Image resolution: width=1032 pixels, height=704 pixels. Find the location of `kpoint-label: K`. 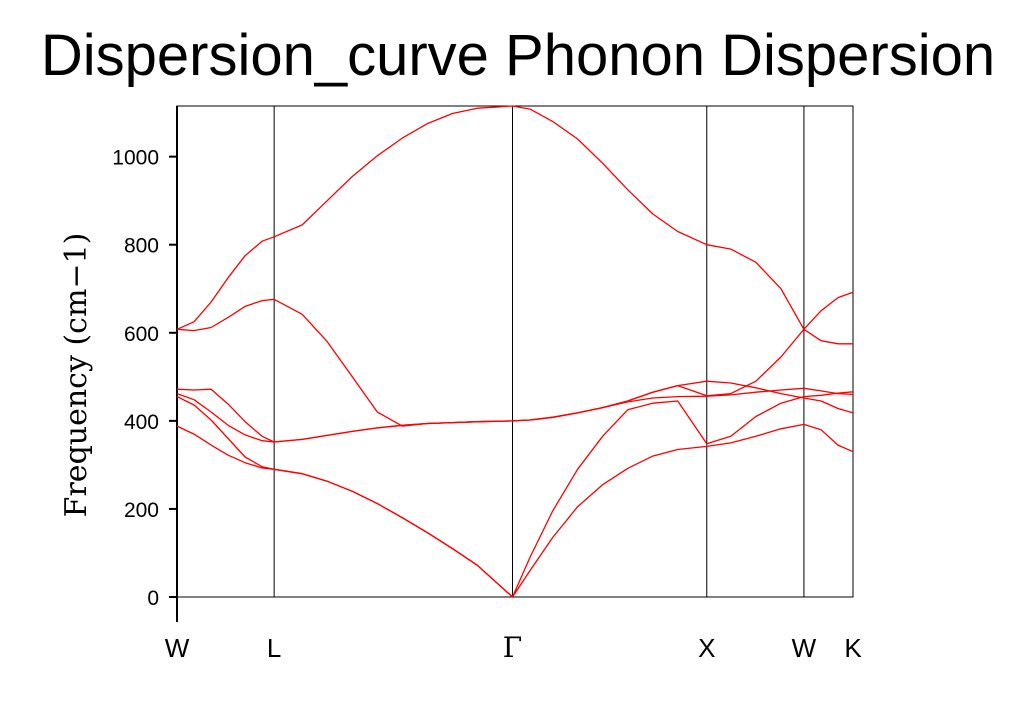

kpoint-label: K is located at coordinates (853, 648).